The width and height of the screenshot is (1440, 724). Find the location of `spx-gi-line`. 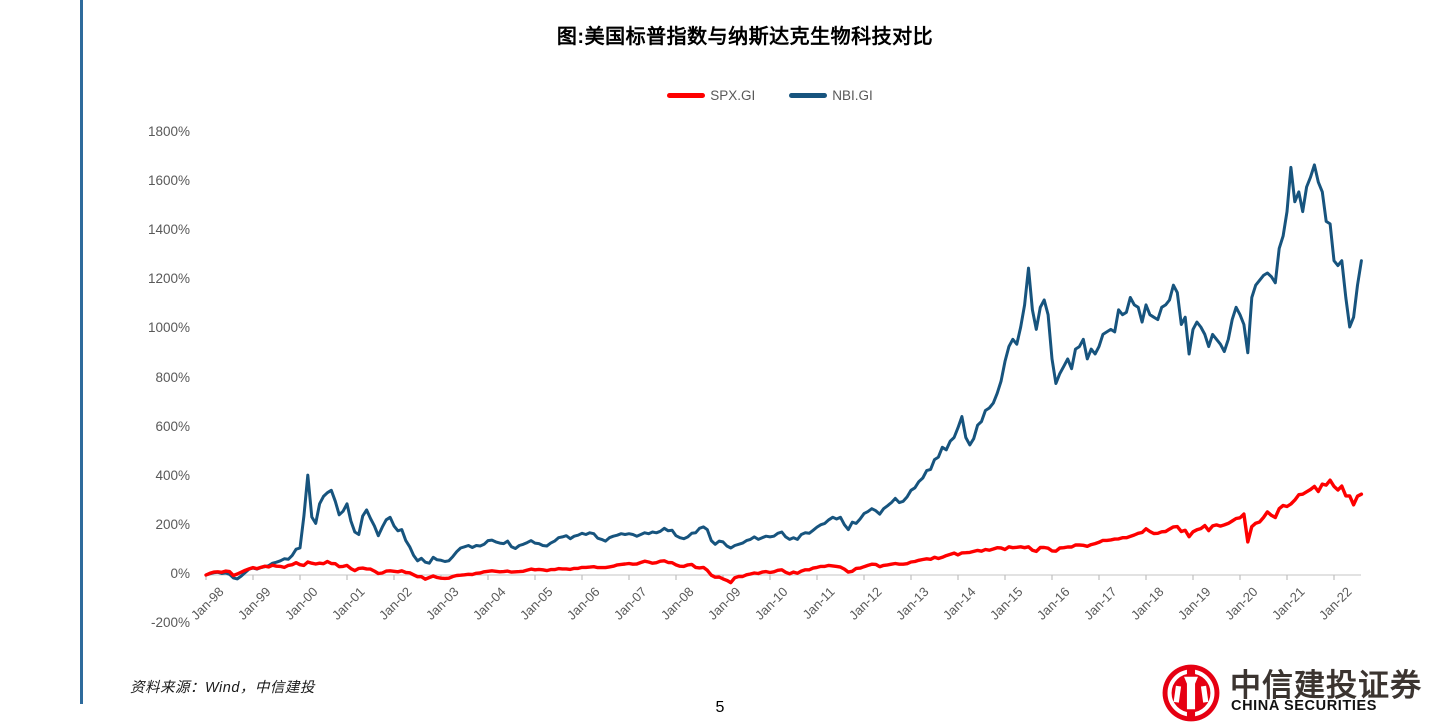

spx-gi-line is located at coordinates (784, 531).